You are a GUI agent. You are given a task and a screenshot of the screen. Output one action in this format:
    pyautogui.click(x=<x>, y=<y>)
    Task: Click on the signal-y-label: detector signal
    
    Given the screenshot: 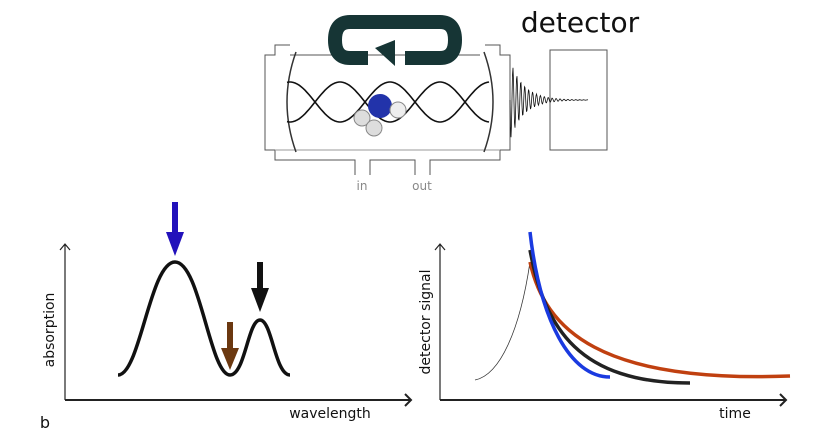 What is the action you would take?
    pyautogui.click(x=426, y=322)
    